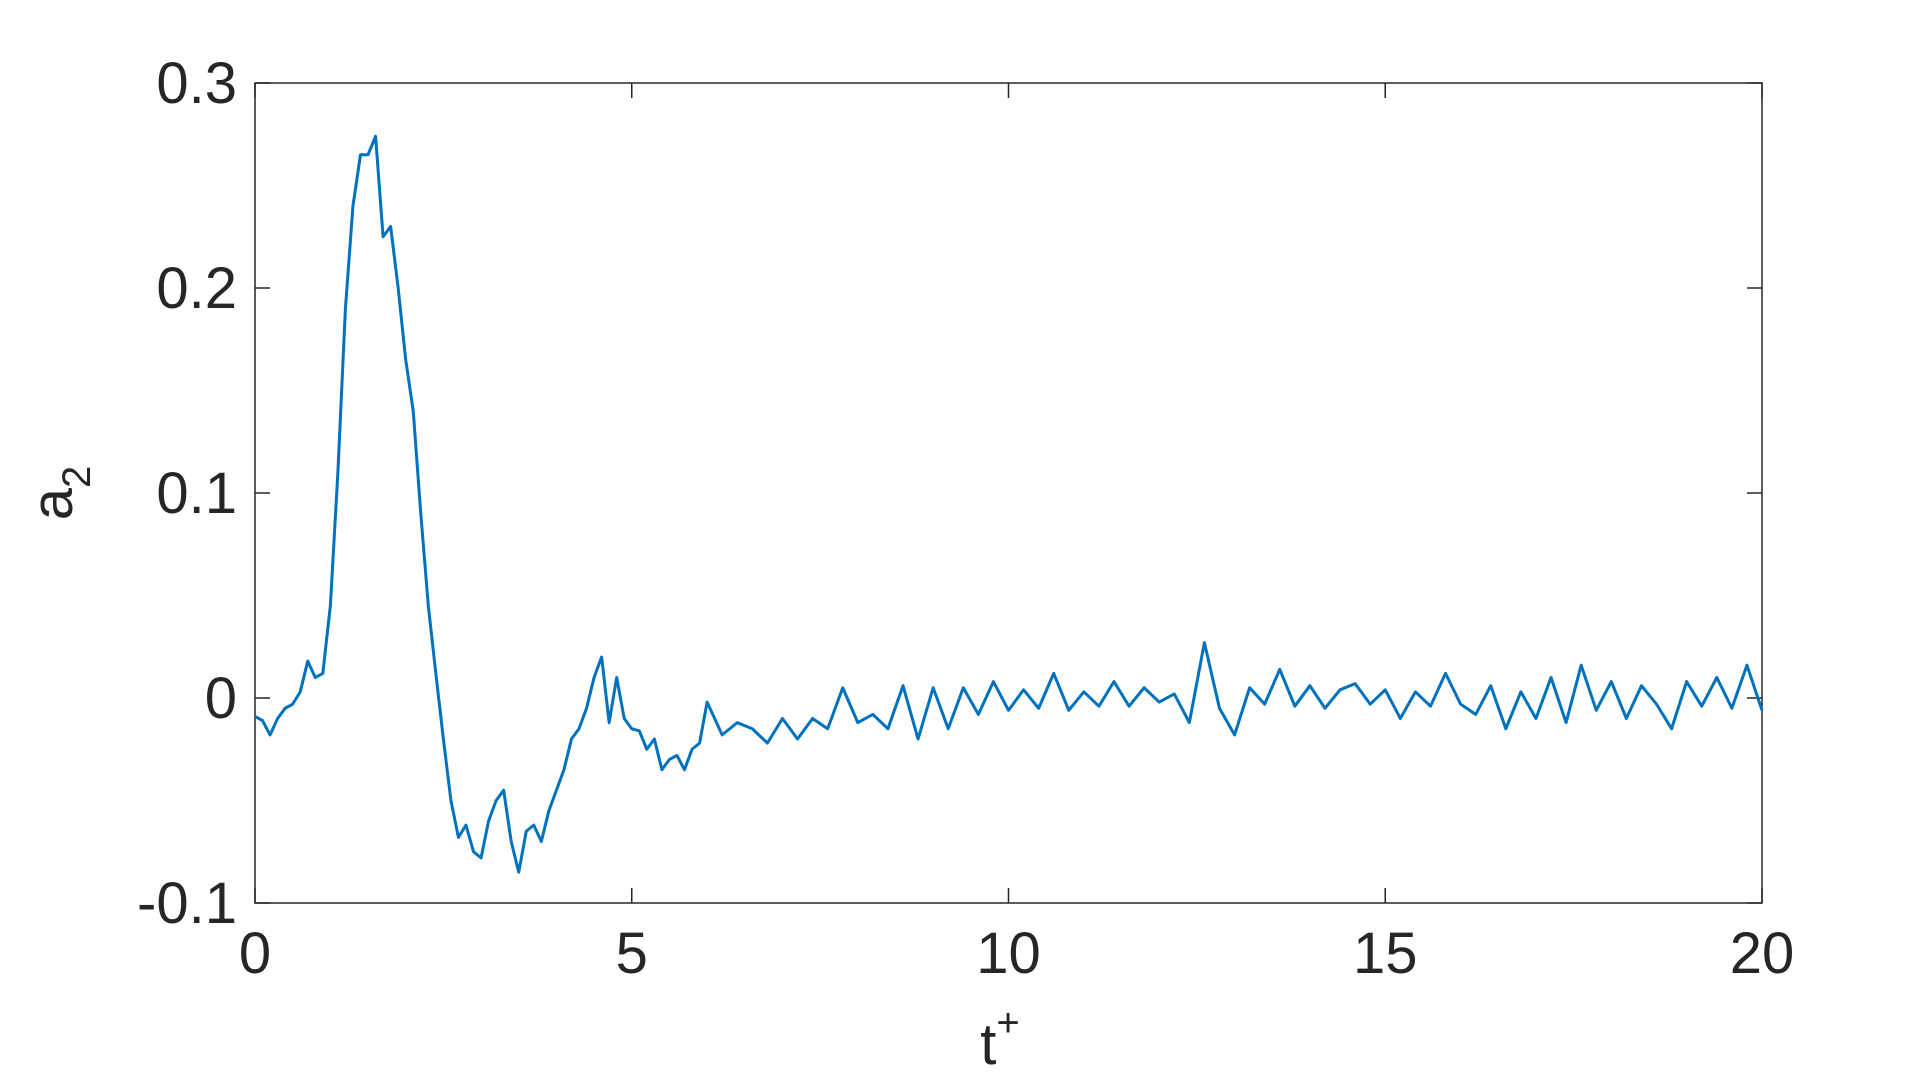 This screenshot has width=1920, height=1084. Describe the element at coordinates (1007, 1023) in the screenshot. I see `x-label-superscript: +` at that location.